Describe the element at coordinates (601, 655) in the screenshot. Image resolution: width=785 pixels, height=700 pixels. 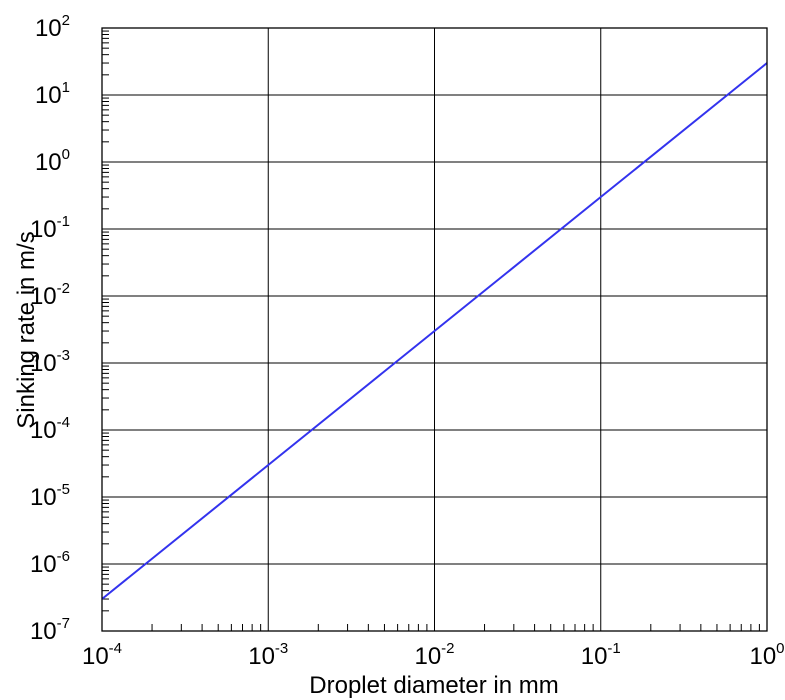
I see `x-tick-label: 10⁻¹` at that location.